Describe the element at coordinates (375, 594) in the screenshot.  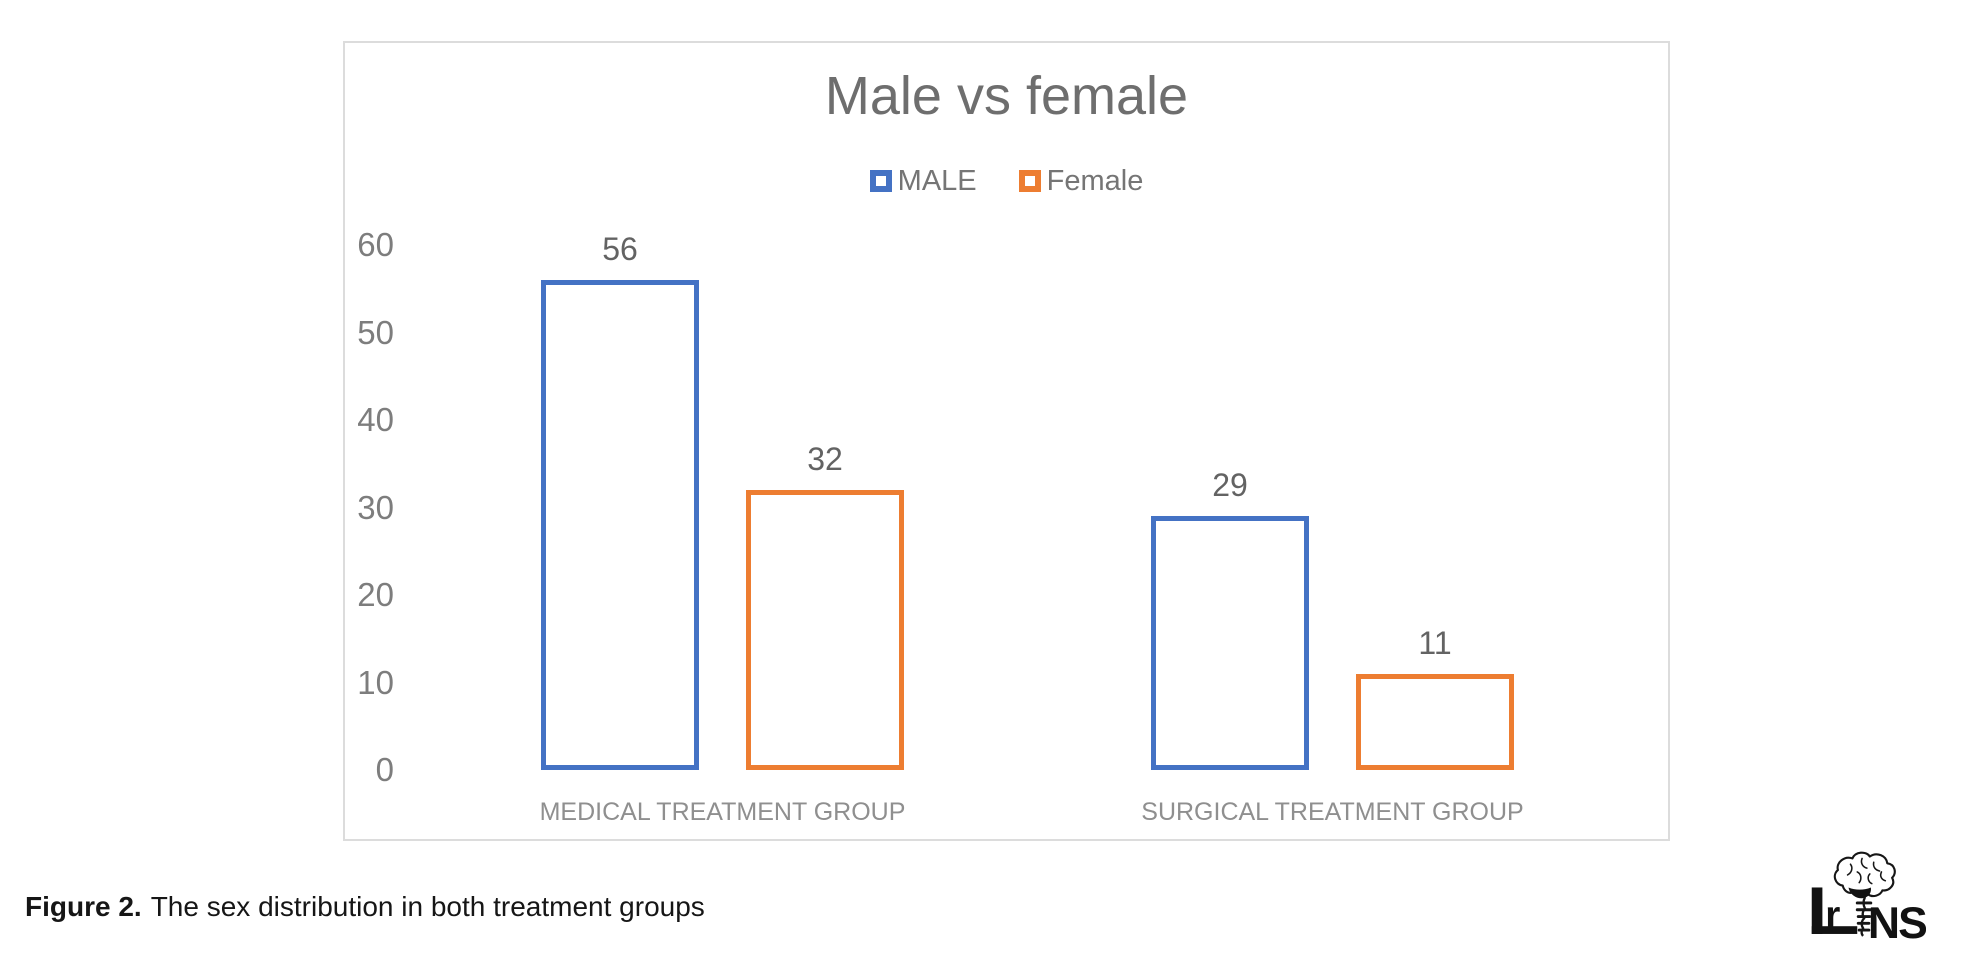
I see `y-axis-tick-label: 20` at that location.